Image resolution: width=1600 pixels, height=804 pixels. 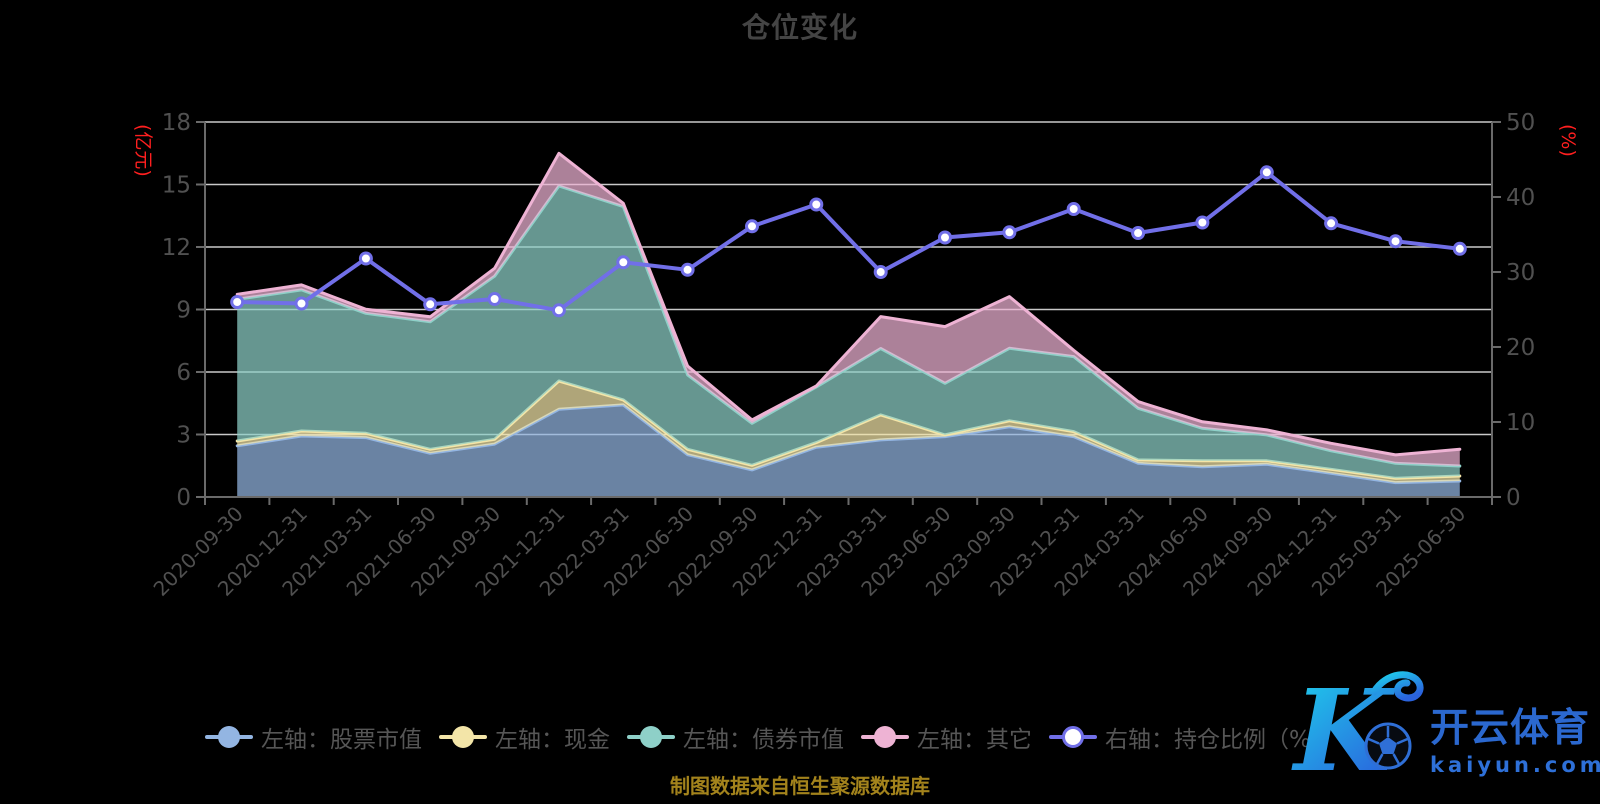 I want to click on svg-text: 10, so click(x=1520, y=423).